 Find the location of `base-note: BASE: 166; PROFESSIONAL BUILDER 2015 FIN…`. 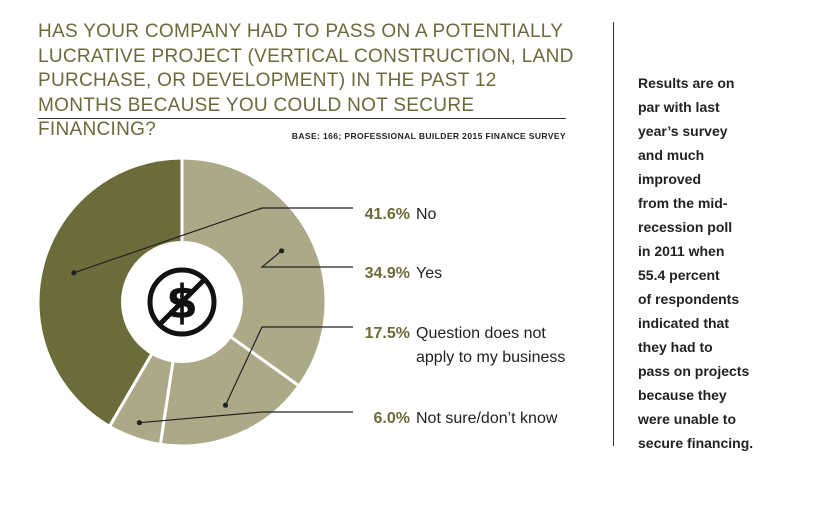

base-note: BASE: 166; PROFESSIONAL BUILDER 2015 FIN… is located at coordinates (428, 136).